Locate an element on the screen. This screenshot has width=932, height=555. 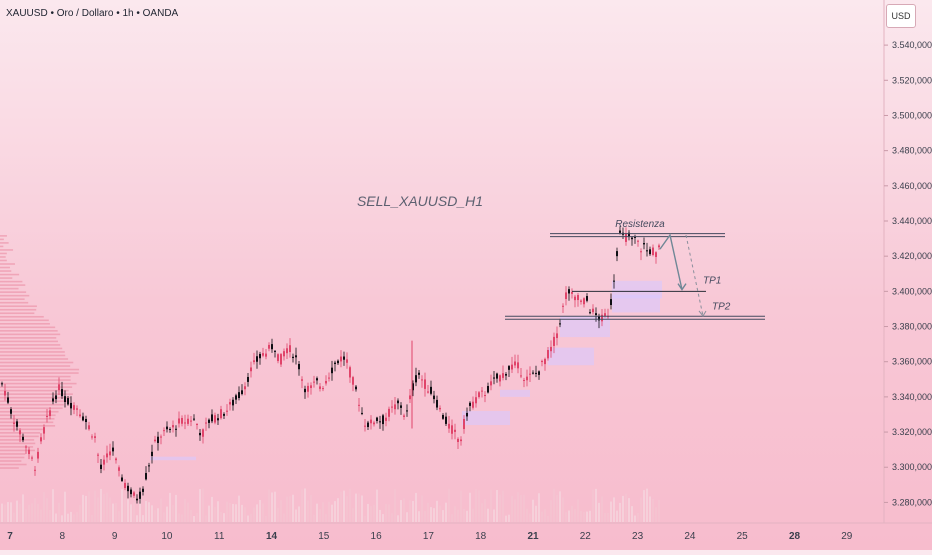
x-tick-label: 14 is located at coordinates (272, 536).